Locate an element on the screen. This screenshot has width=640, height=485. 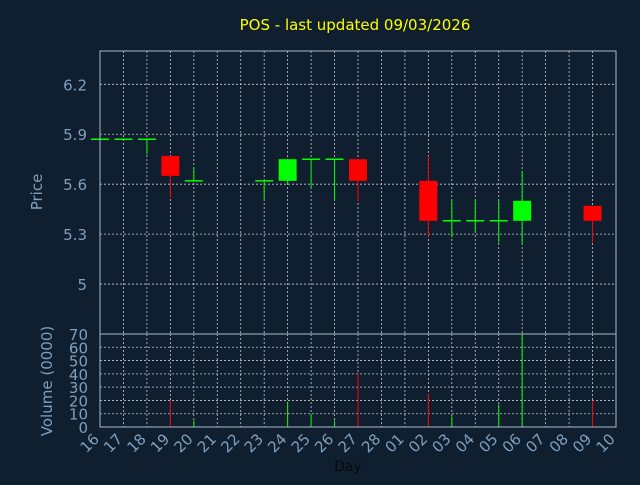
price-axis-label: Price is located at coordinates (37, 192).